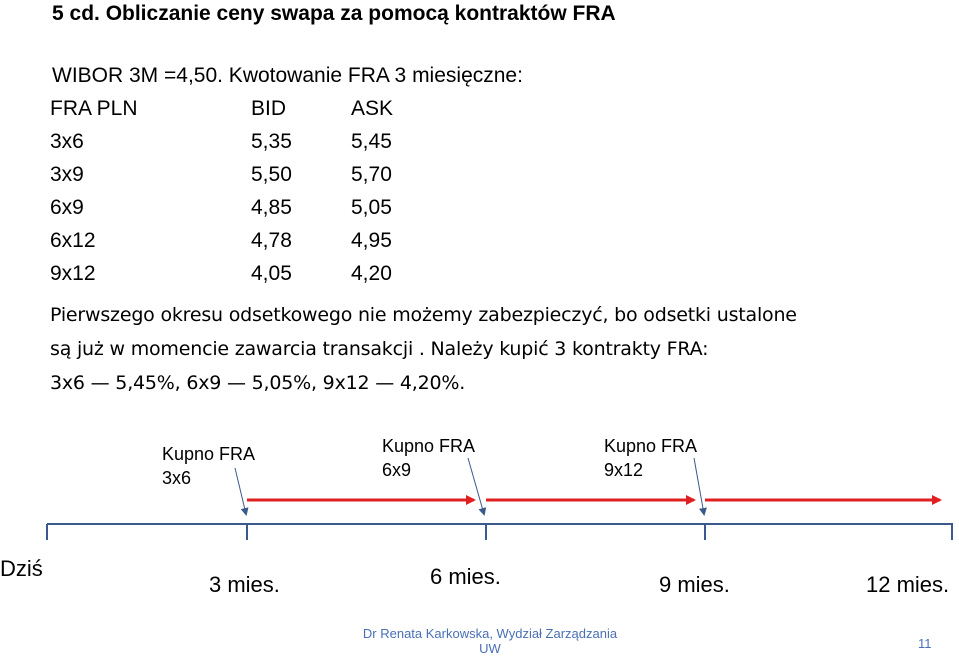 The height and width of the screenshot is (662, 959). What do you see at coordinates (269, 108) in the screenshot?
I see `header-bid: BID` at bounding box center [269, 108].